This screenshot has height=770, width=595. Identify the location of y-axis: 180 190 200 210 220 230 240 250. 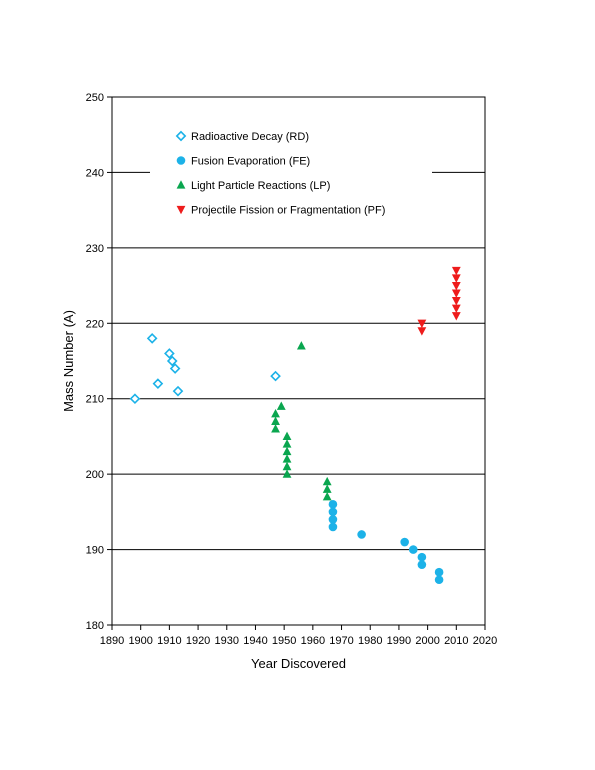
(99, 362).